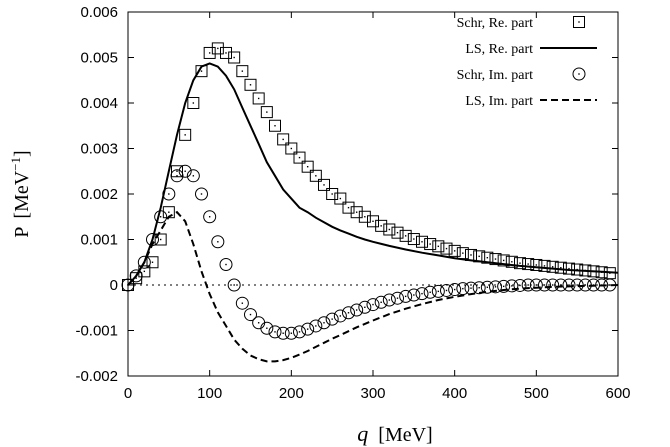 The height and width of the screenshot is (447, 670). I want to click on legend-label: LS, Re. part, so click(499, 49).